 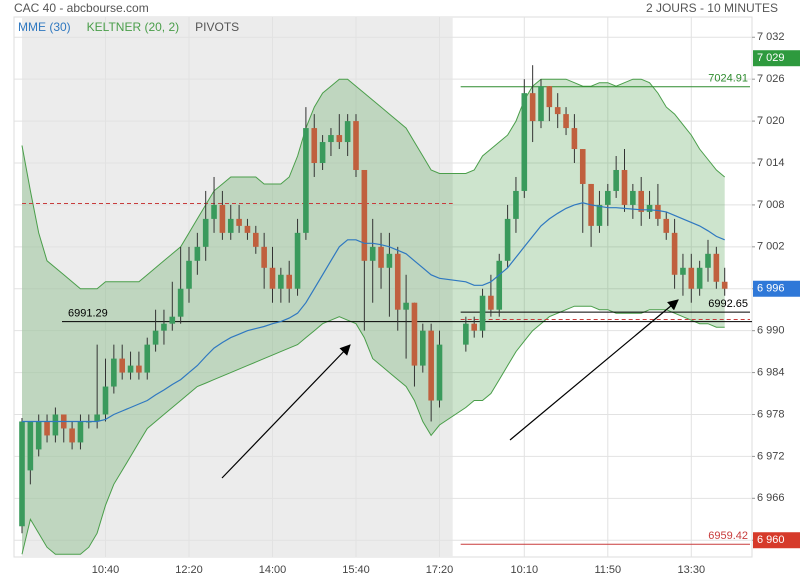 I want to click on price-badge-label: 7 029, so click(x=771, y=58).